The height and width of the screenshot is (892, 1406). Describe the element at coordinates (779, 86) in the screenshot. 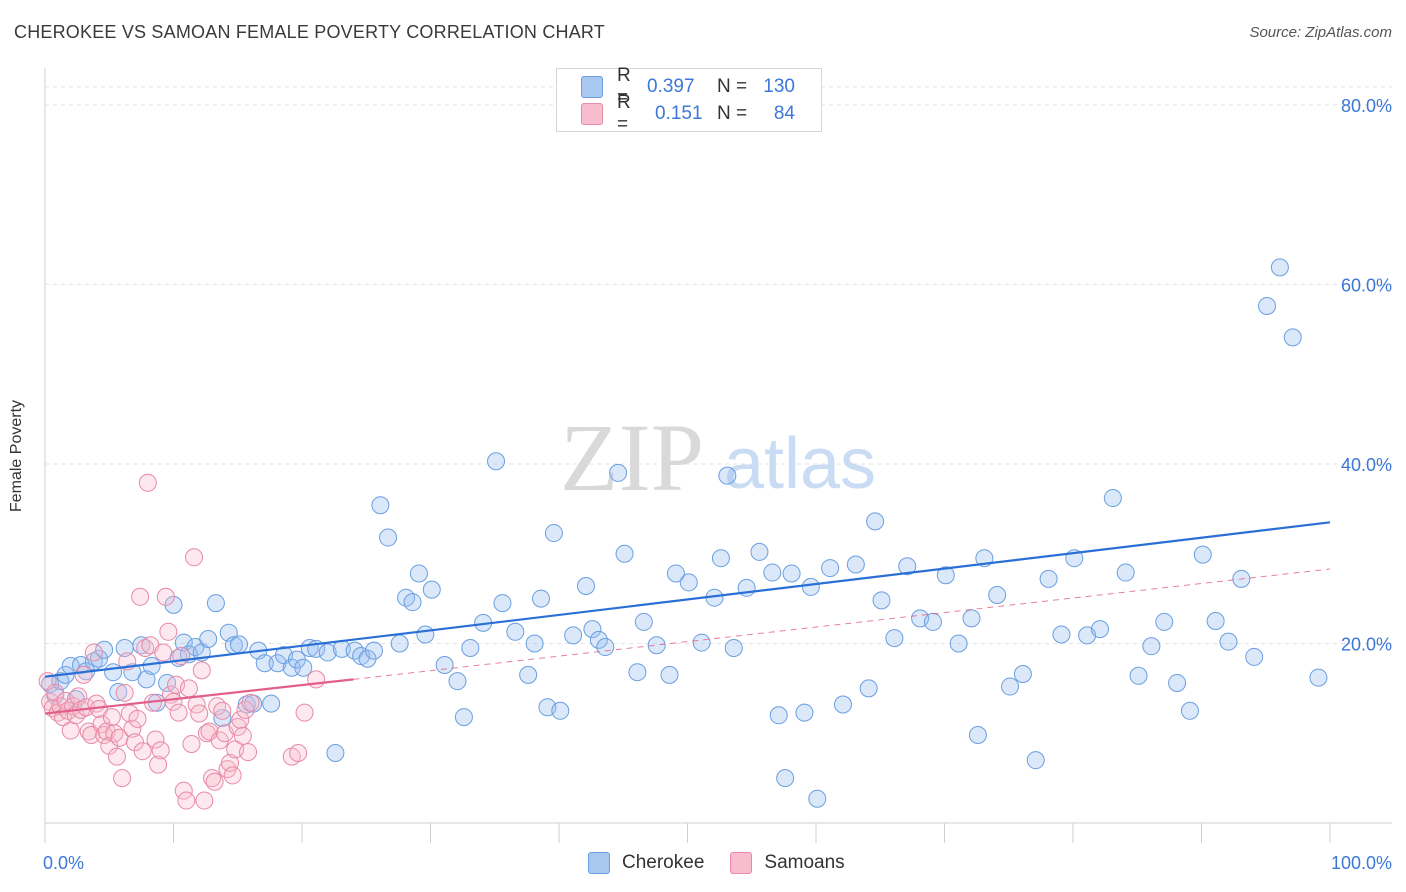

I see `legend-n-value: 130` at that location.